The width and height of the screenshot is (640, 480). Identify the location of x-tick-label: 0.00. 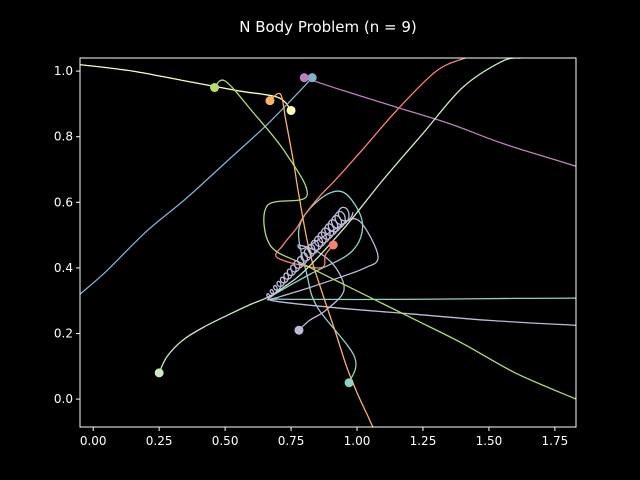
(93, 441).